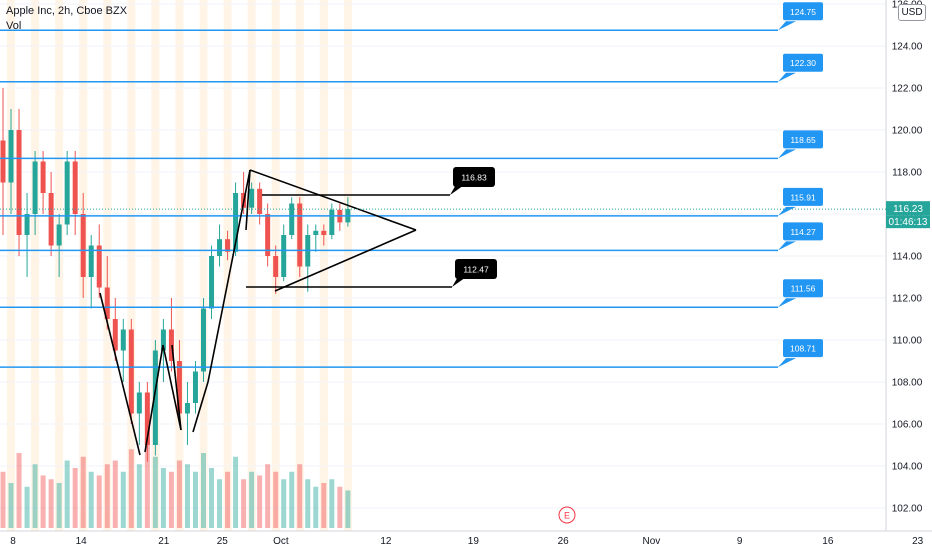 This screenshot has height=550, width=932. What do you see at coordinates (345, 260) in the screenshot?
I see `triangle-lower-line` at bounding box center [345, 260].